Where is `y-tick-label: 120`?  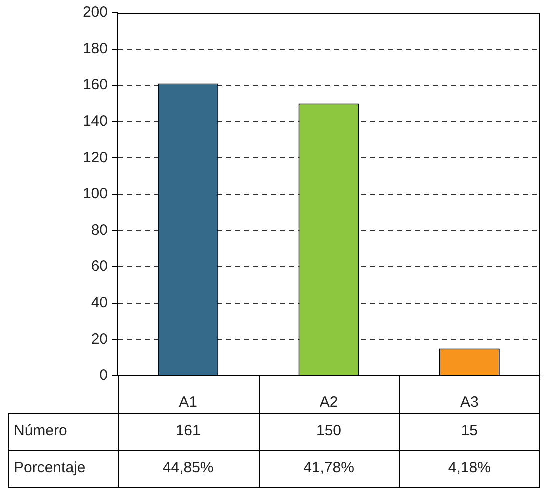
y-tick-label: 120 is located at coordinates (95, 157).